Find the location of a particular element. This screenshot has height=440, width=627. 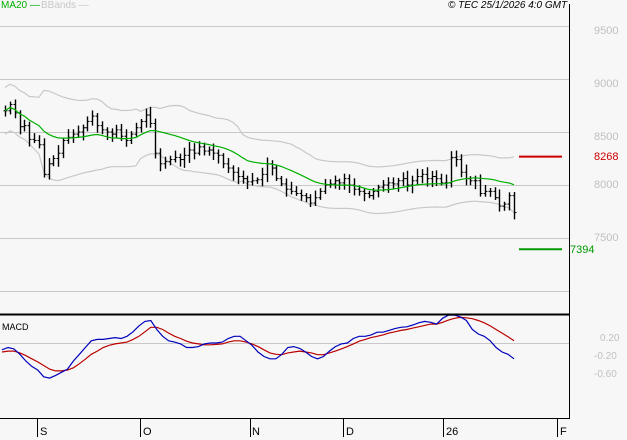

x-label-oct: O is located at coordinates (147, 432).